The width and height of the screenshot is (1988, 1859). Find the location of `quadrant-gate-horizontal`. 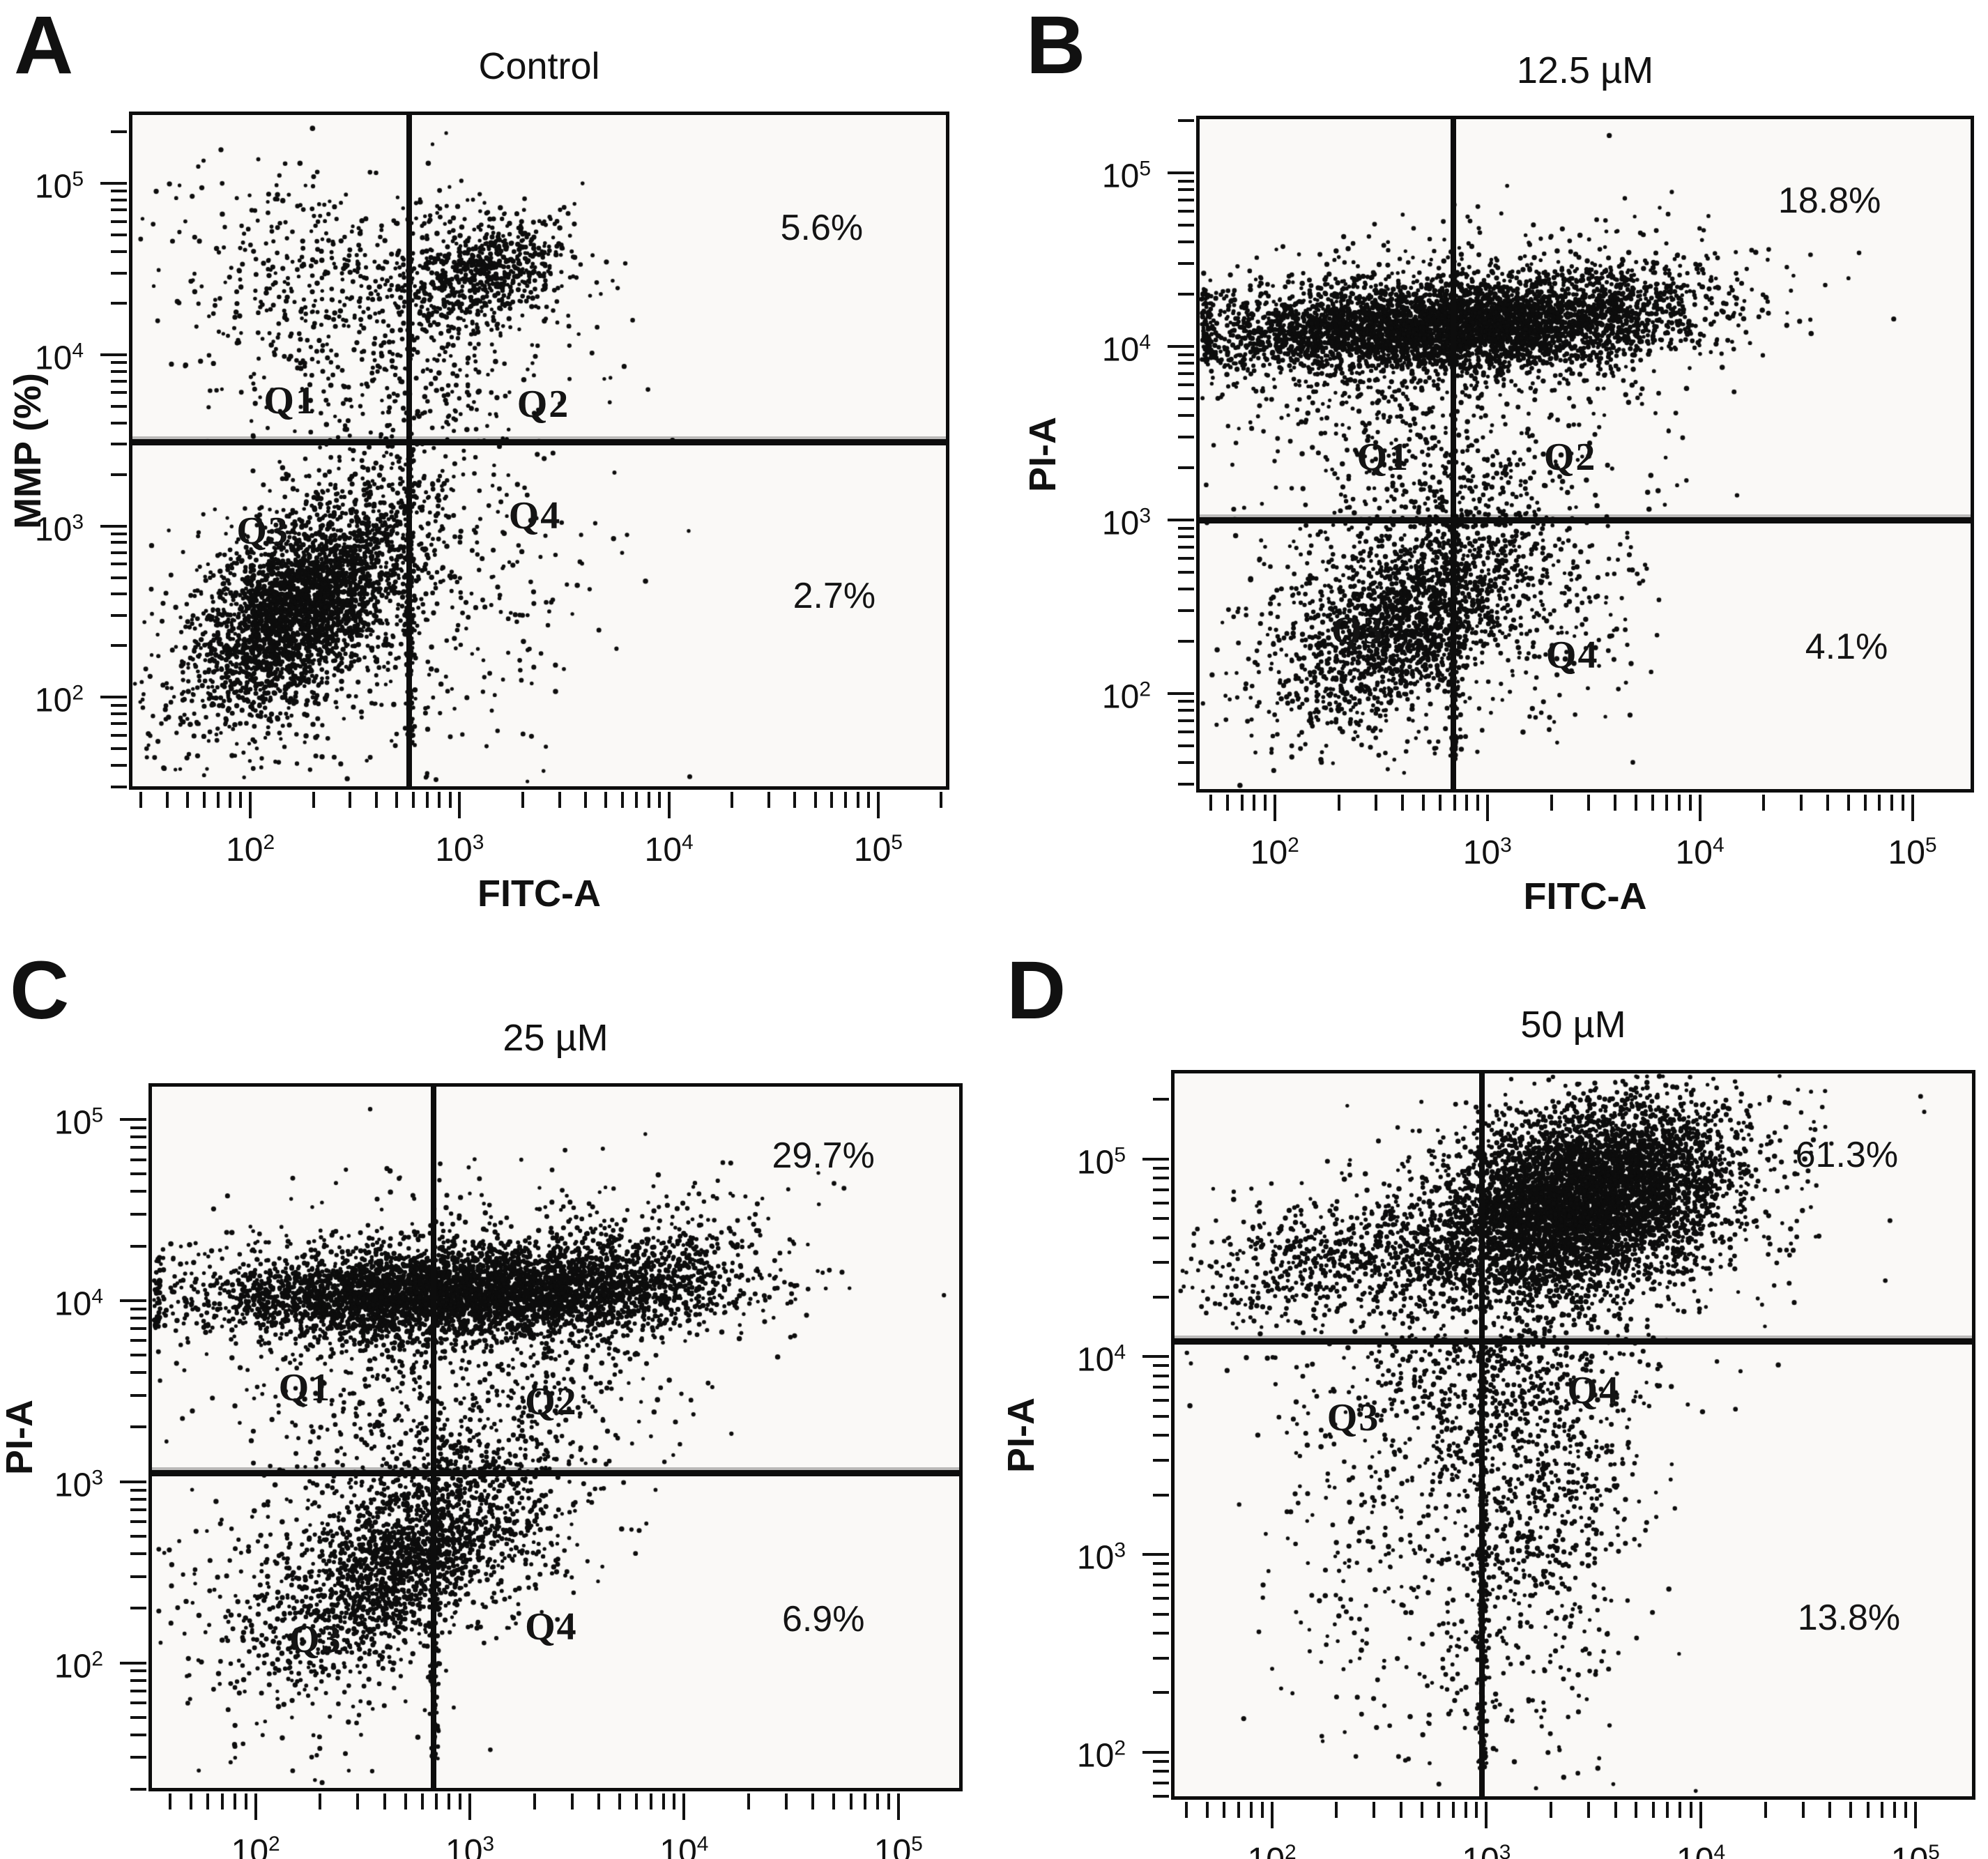

quadrant-gate-horizontal is located at coordinates (555, 1472).